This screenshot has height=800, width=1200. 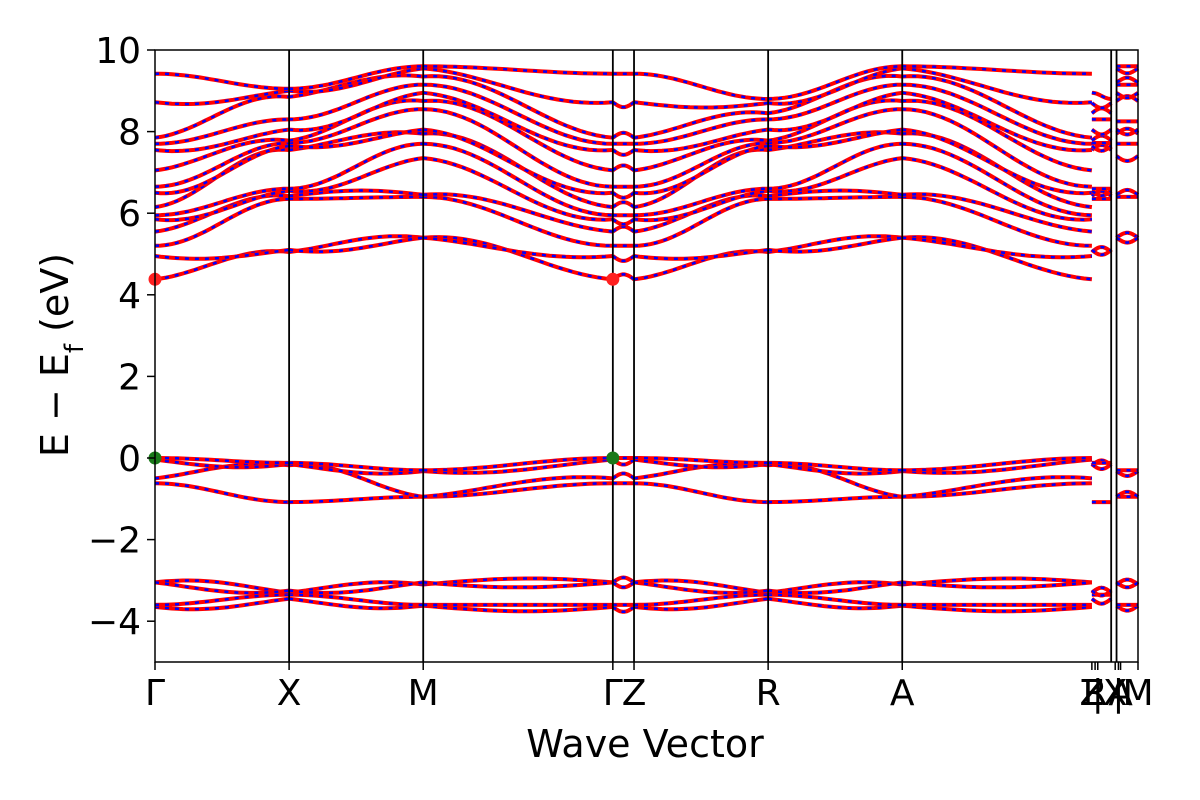 I want to click on x-tick-label: |, so click(x=1098, y=693).